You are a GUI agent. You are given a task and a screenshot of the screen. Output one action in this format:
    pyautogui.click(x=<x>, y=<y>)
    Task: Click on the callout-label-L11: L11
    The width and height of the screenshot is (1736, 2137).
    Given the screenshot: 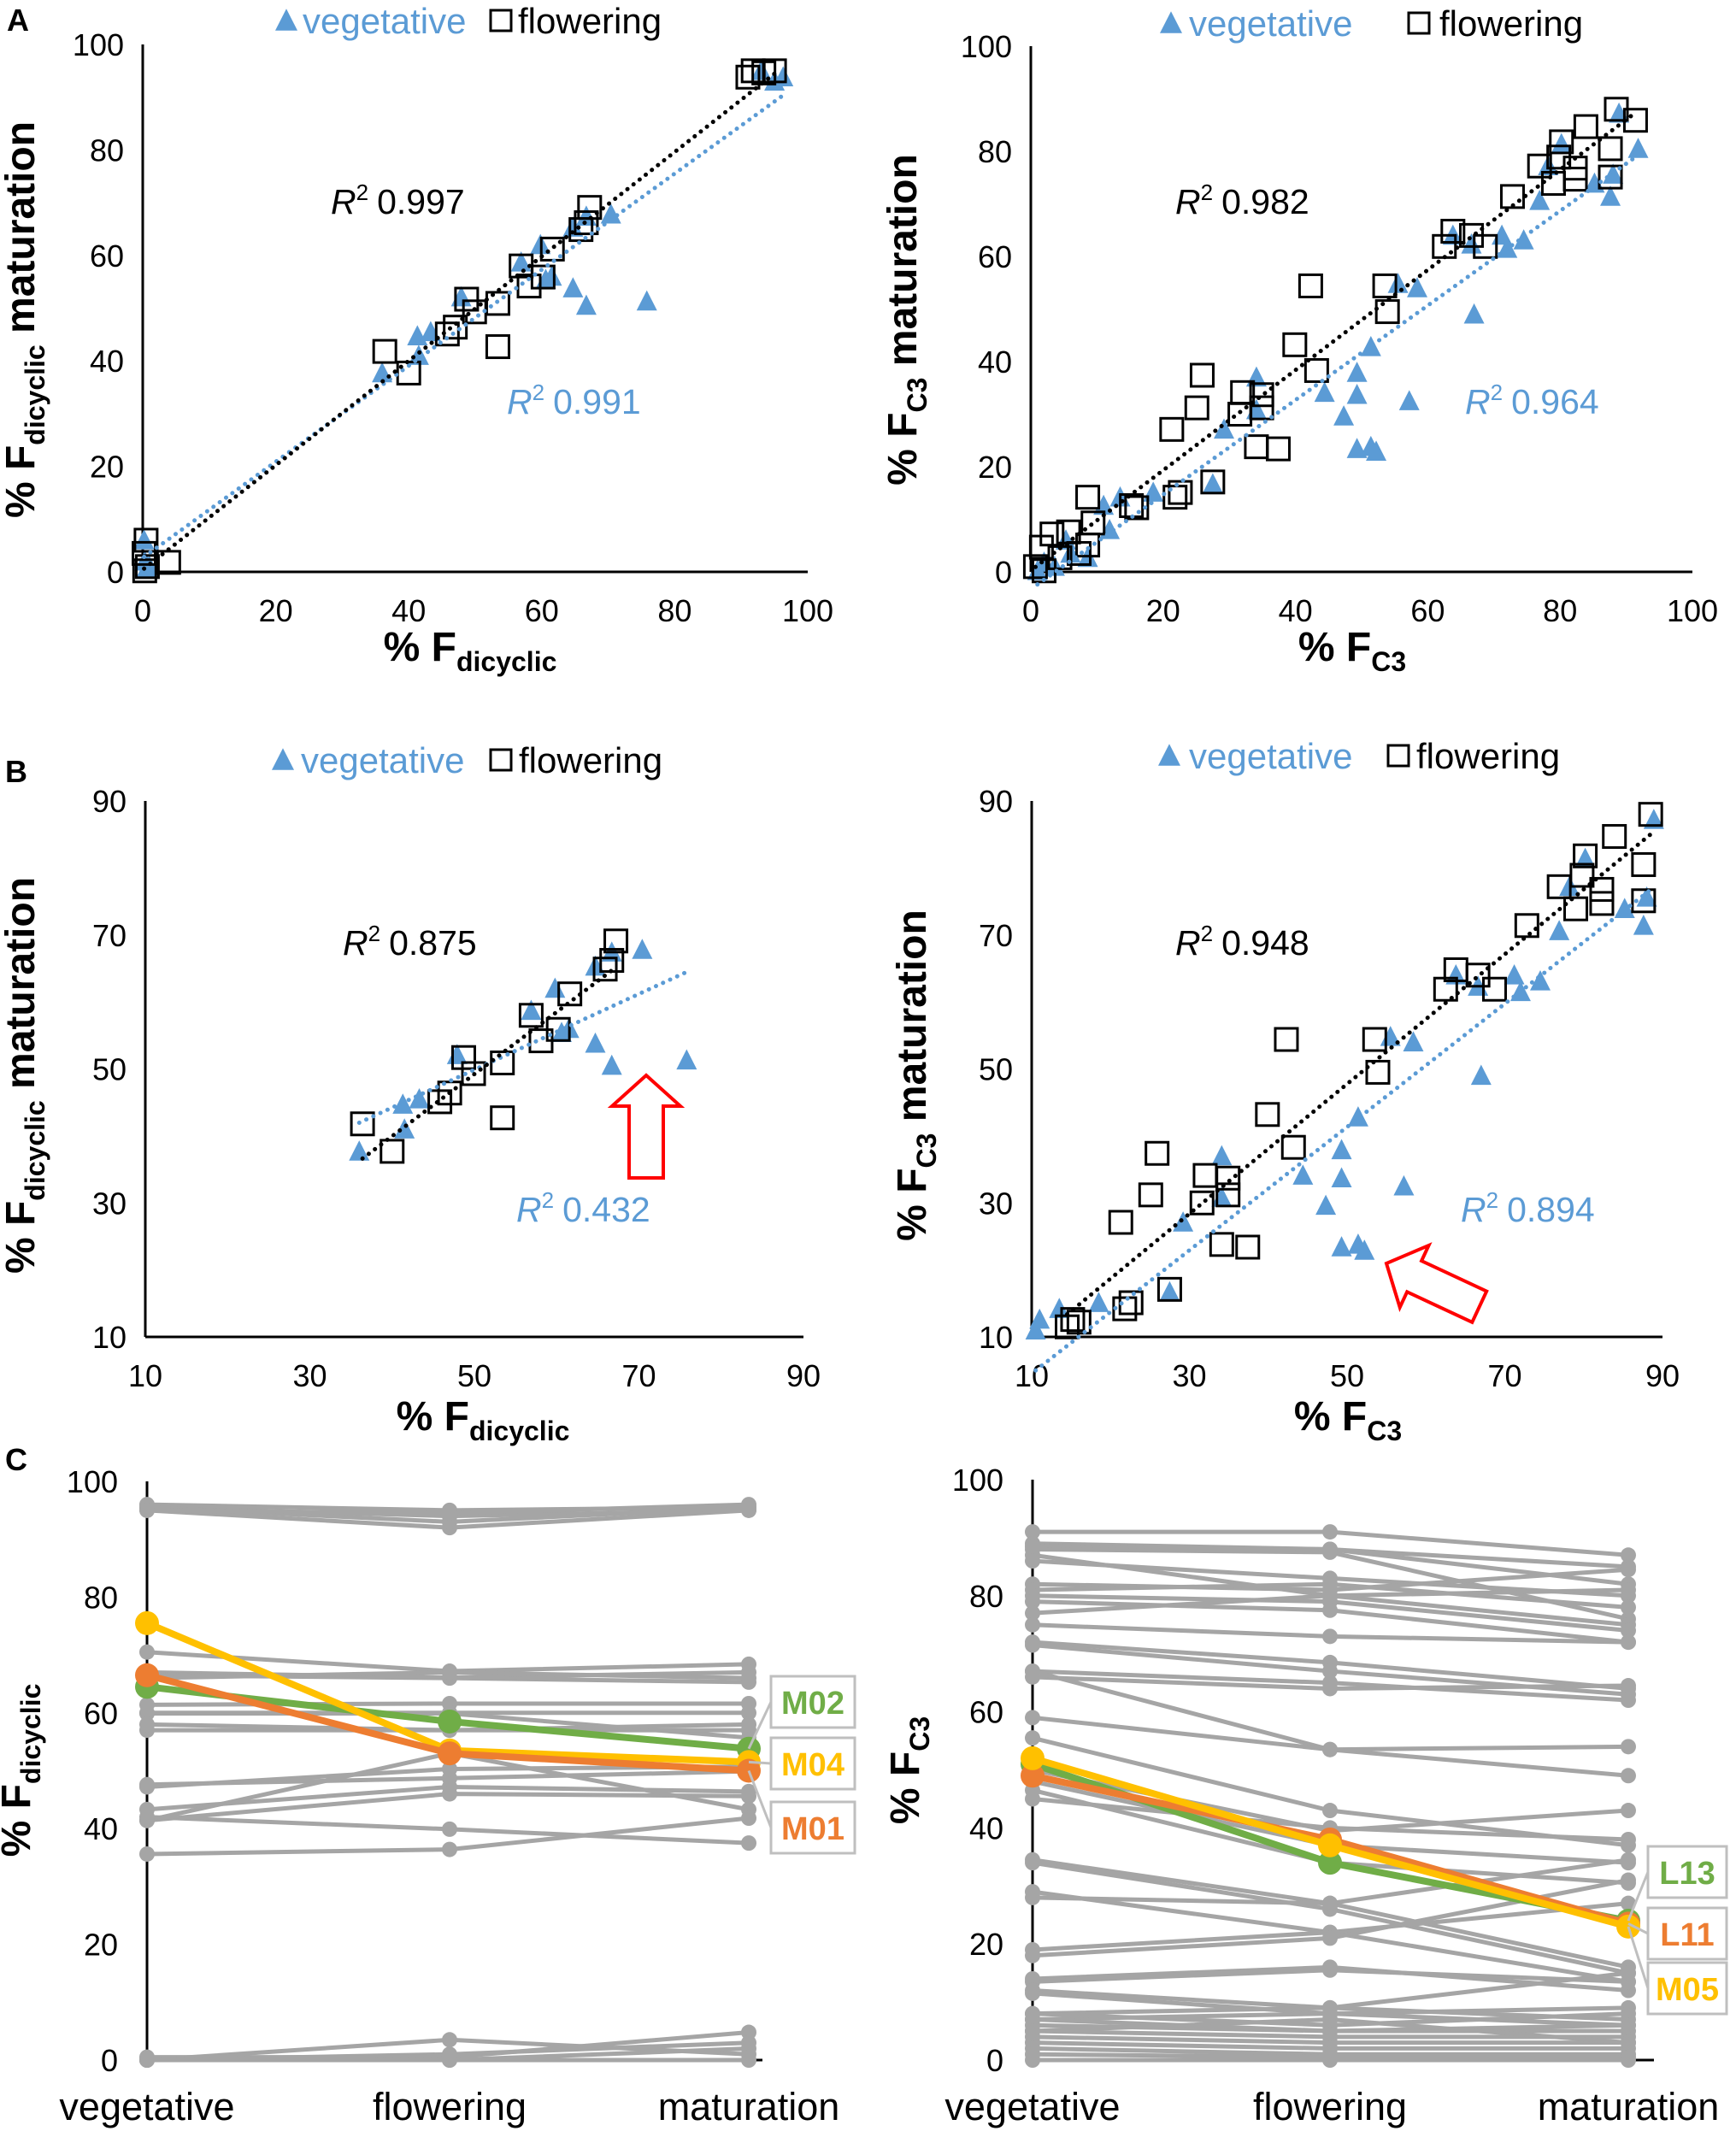 What is the action you would take?
    pyautogui.click(x=1687, y=1935)
    